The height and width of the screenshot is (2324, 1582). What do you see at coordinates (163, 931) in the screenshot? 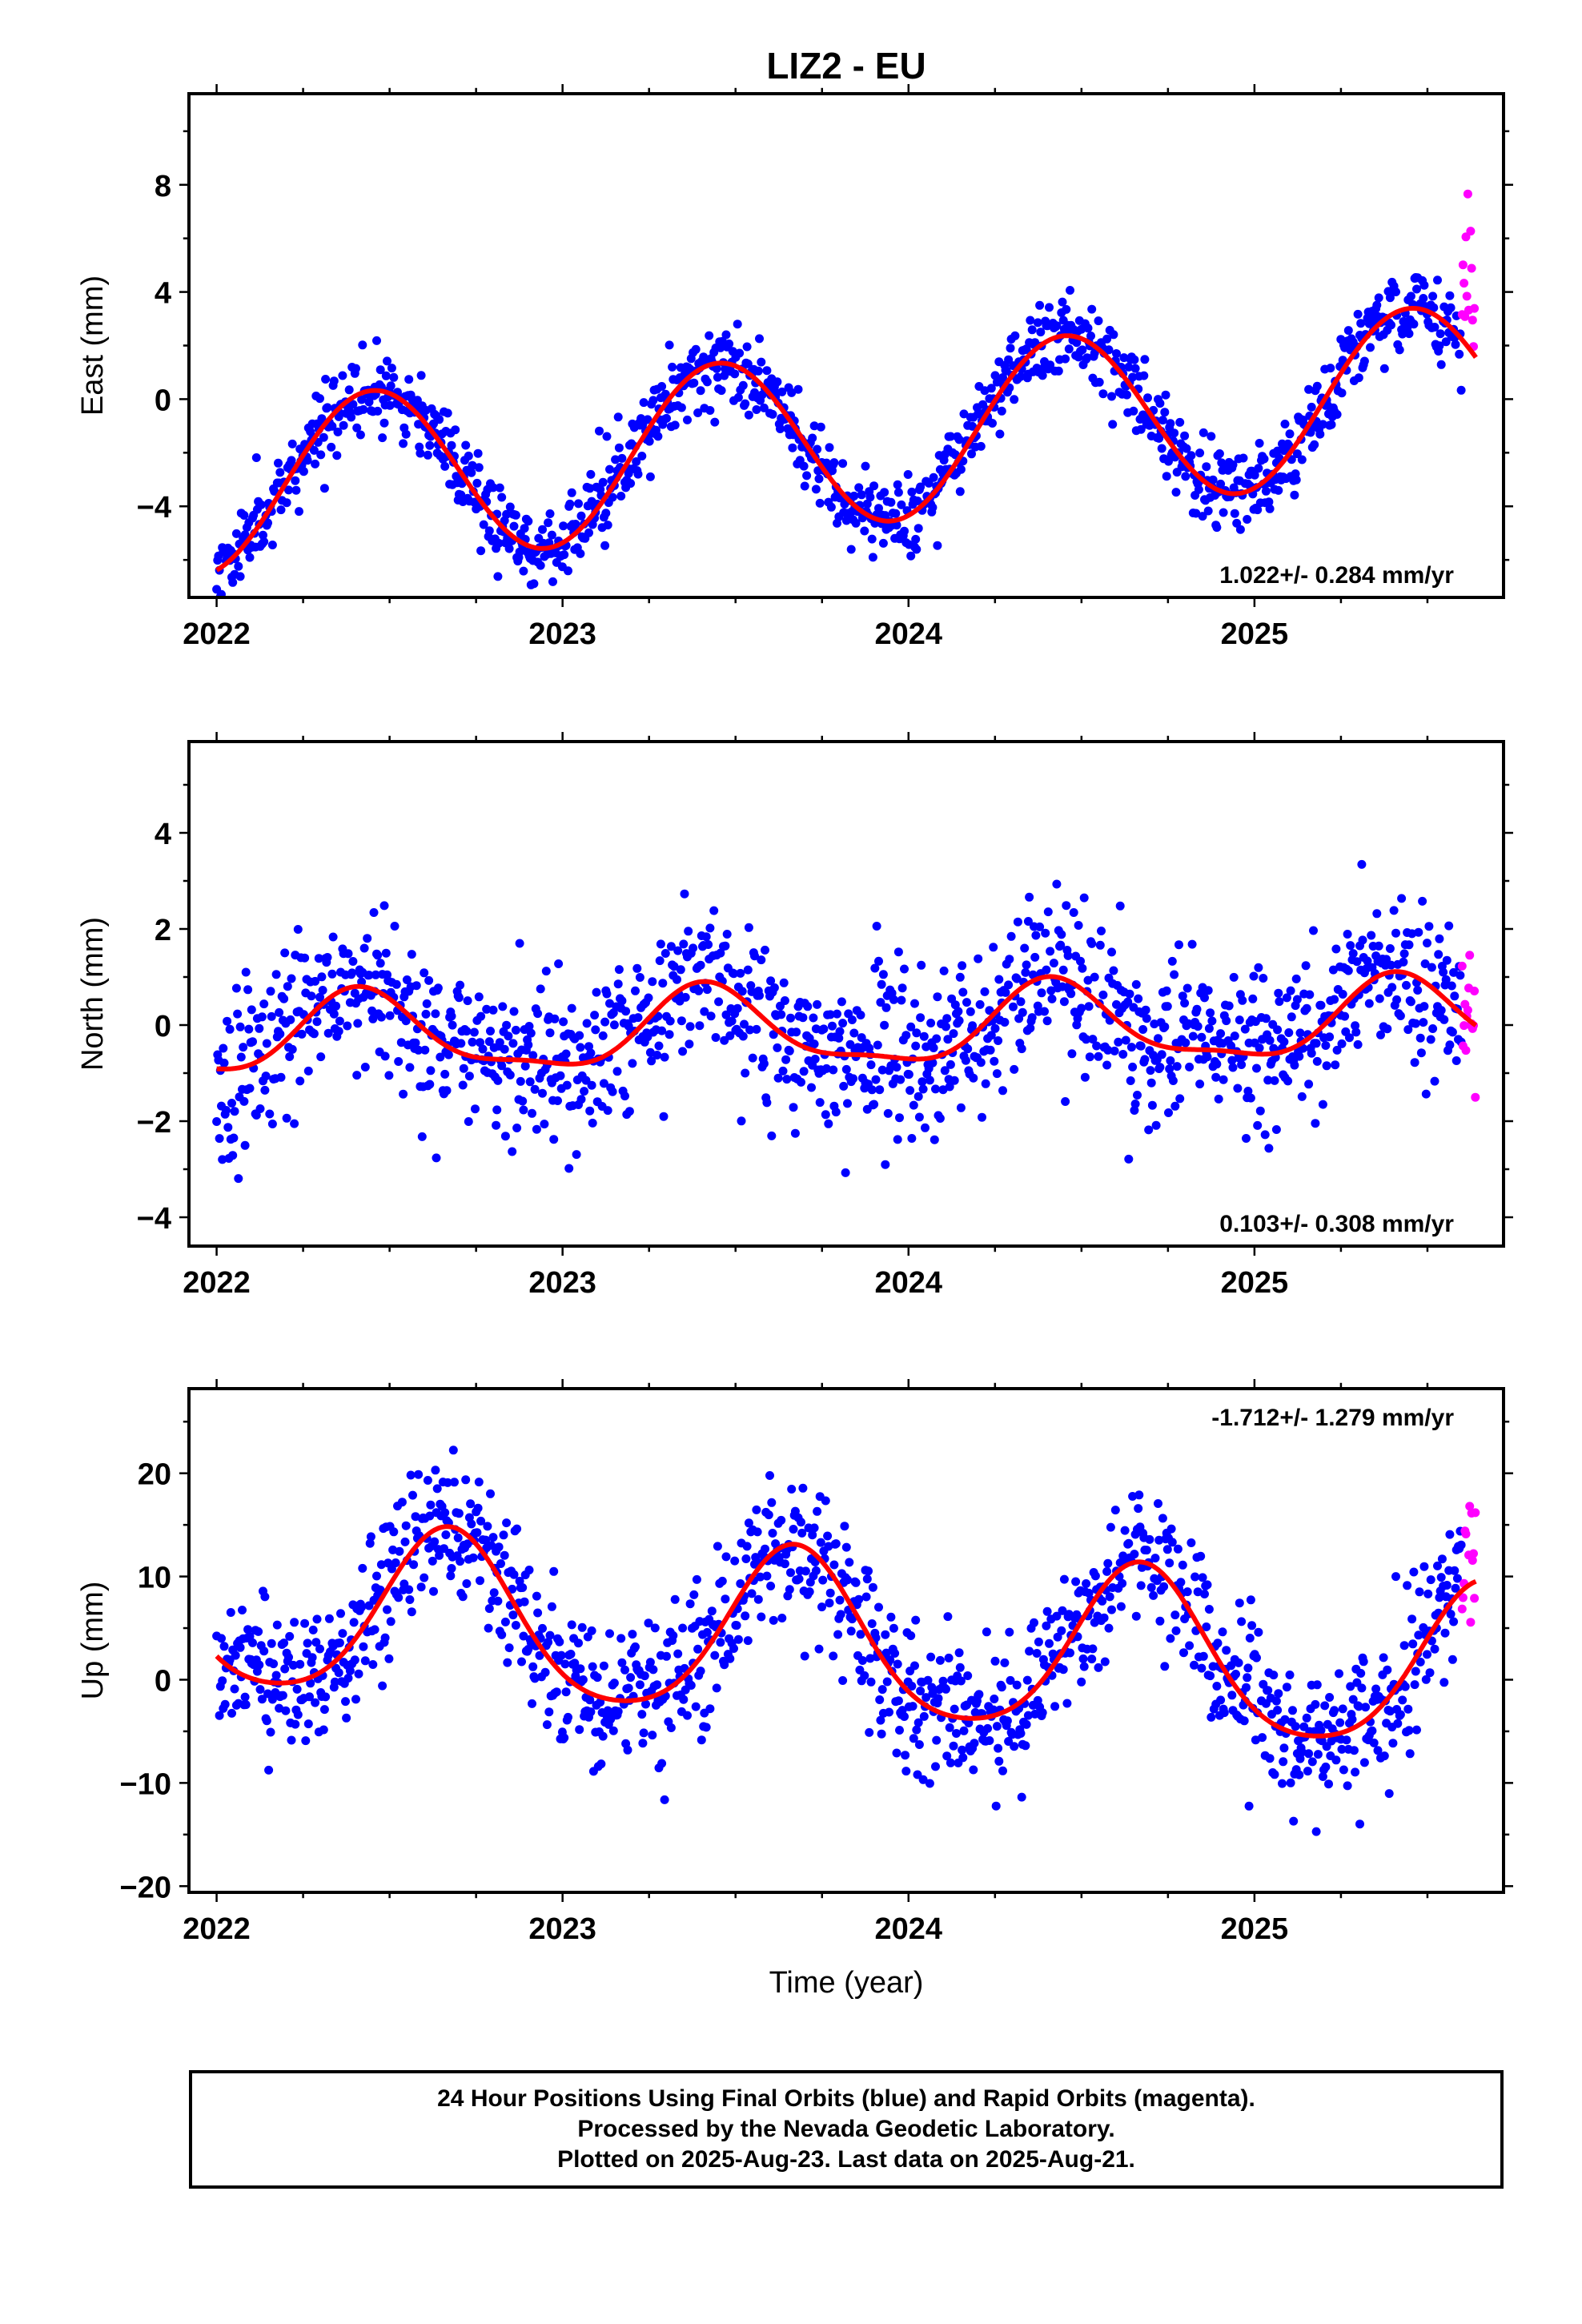
I see `north-y-tick-label: 2` at bounding box center [163, 931].